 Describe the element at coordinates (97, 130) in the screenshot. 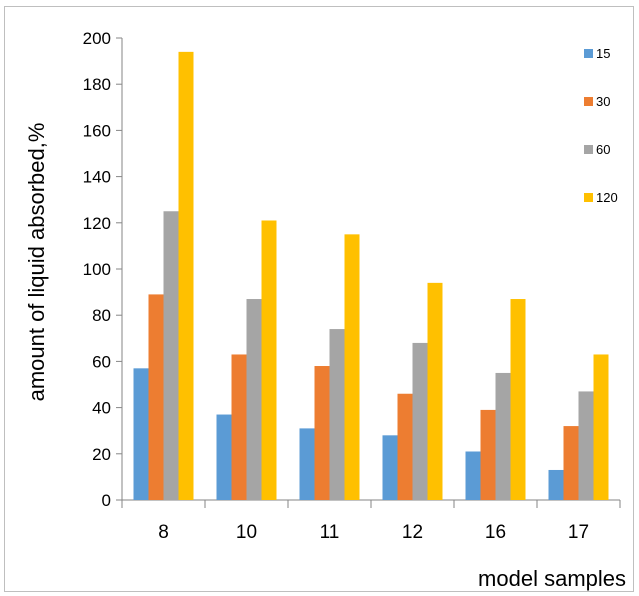

I see `y-tick-label: 160` at that location.